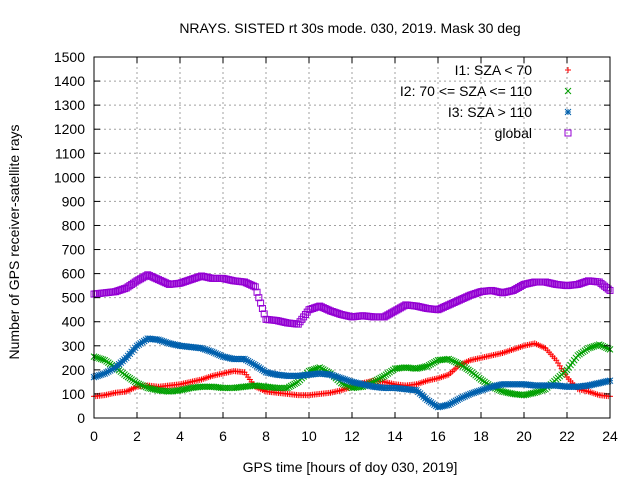  Describe the element at coordinates (94, 436) in the screenshot. I see `x-tick-label: 0` at that location.